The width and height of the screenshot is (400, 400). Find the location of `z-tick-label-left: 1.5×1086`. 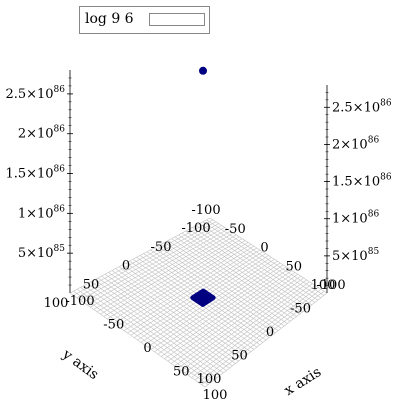

z-tick-label-left: 1.5×1086 is located at coordinates (35, 173).